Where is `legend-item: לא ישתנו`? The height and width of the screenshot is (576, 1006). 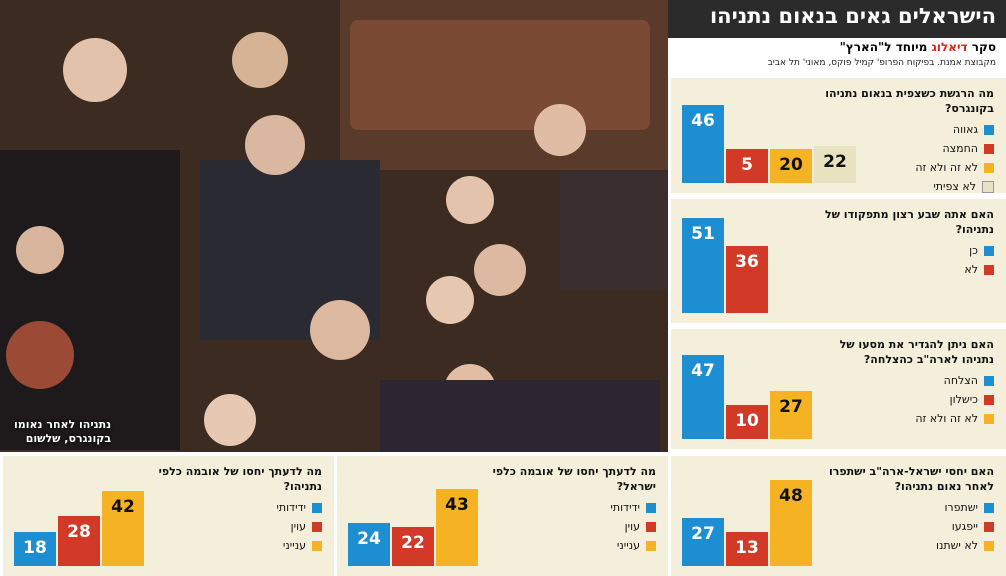
legend-item: לא ישתנו is located at coordinates (965, 545).